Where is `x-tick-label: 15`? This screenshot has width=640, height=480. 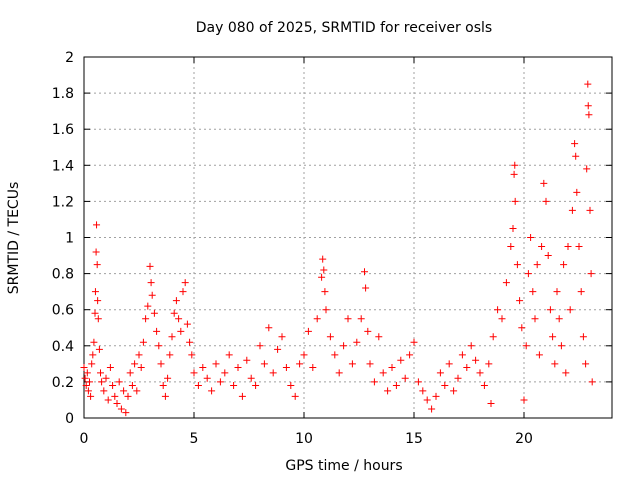 x-tick-label: 15 is located at coordinates (414, 439).